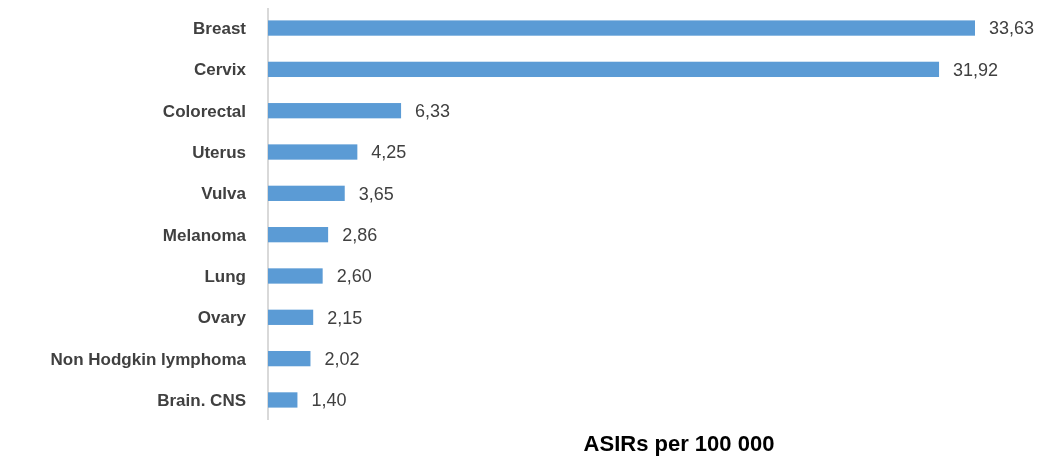 This screenshot has width=1050, height=460. I want to click on data-label: 33,63, so click(1012, 28).